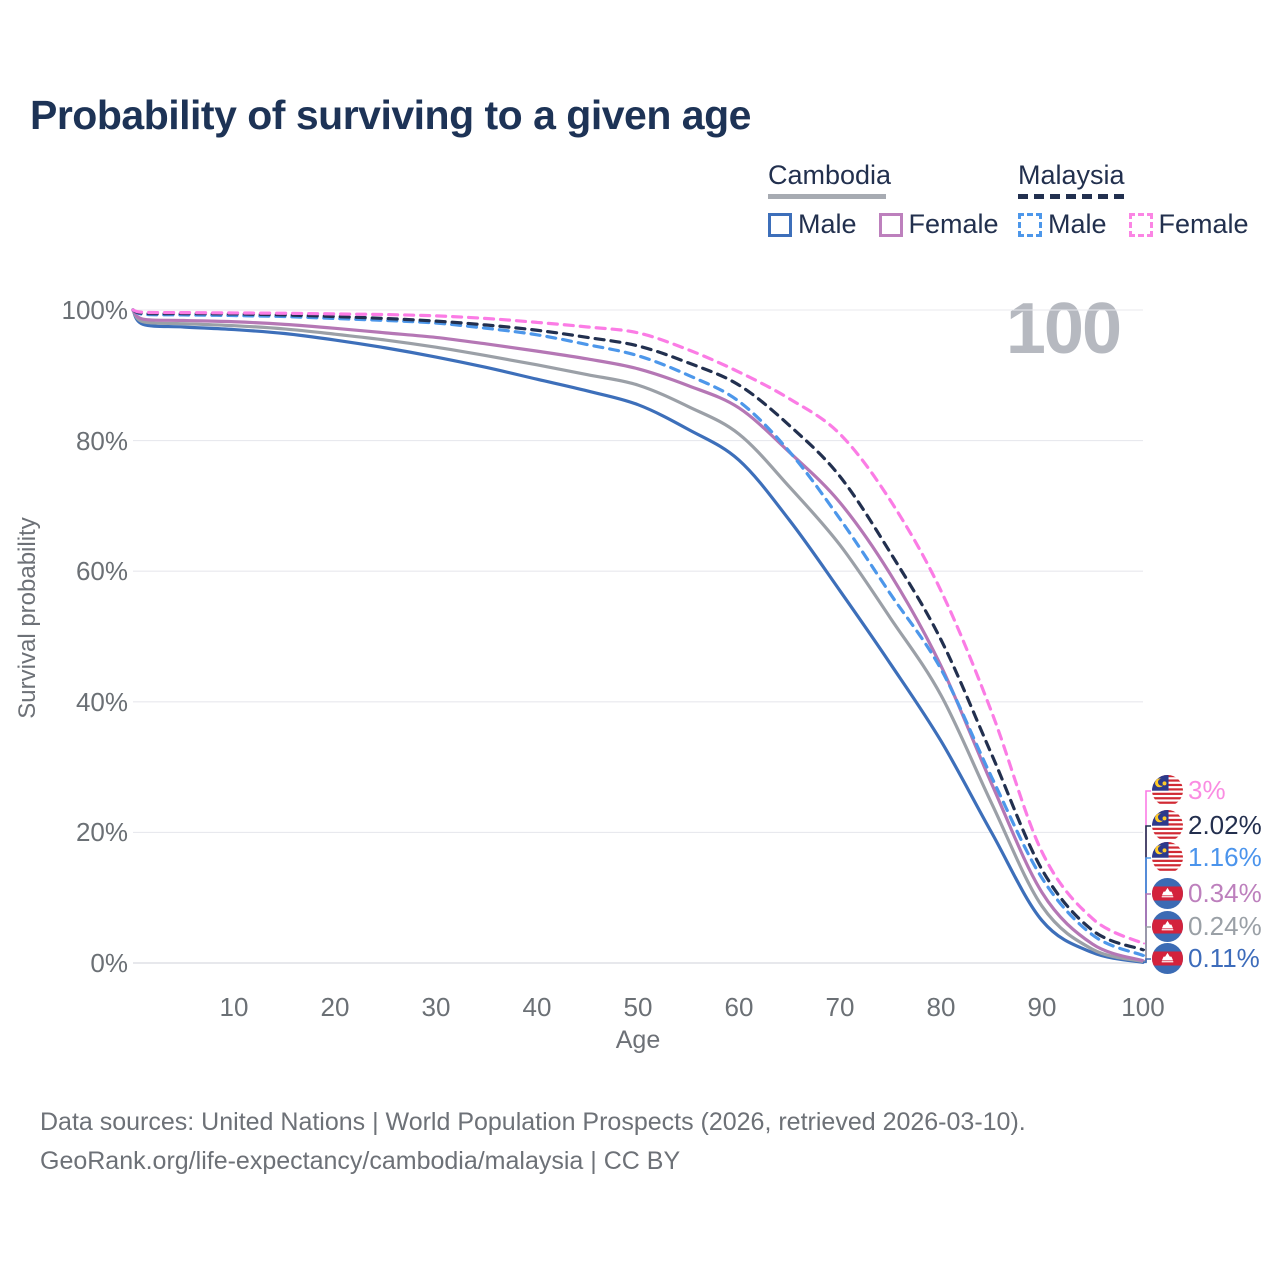 Image resolution: width=1280 pixels, height=1280 pixels. Describe the element at coordinates (234, 1007) in the screenshot. I see `x-tick-label-10: 10` at that location.